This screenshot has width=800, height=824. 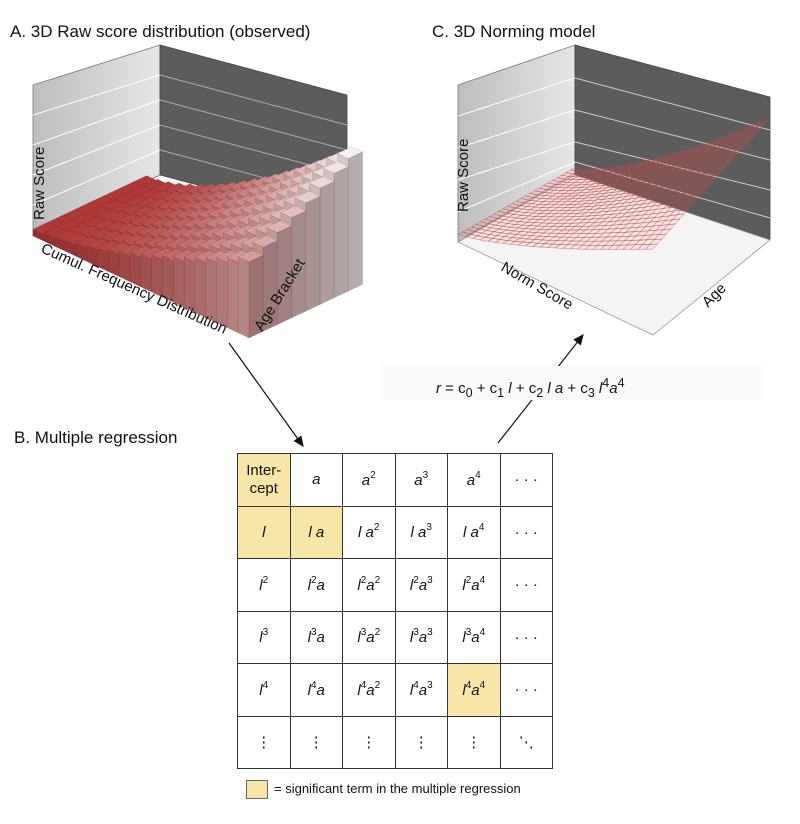 What do you see at coordinates (316, 690) in the screenshot?
I see `regression-term: l4a` at bounding box center [316, 690].